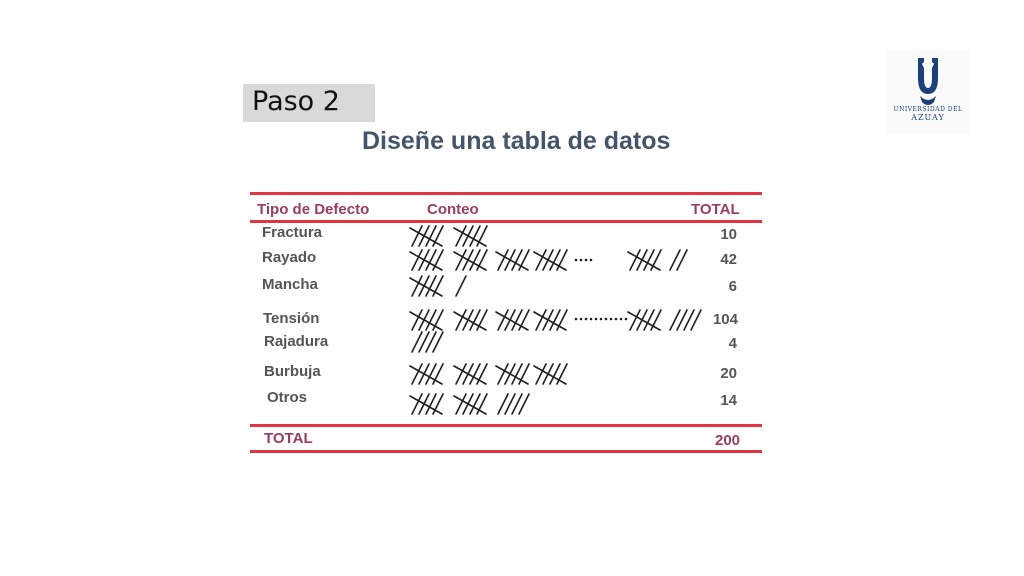  Describe the element at coordinates (728, 234) in the screenshot. I see `row-total-fractura: 10` at that location.